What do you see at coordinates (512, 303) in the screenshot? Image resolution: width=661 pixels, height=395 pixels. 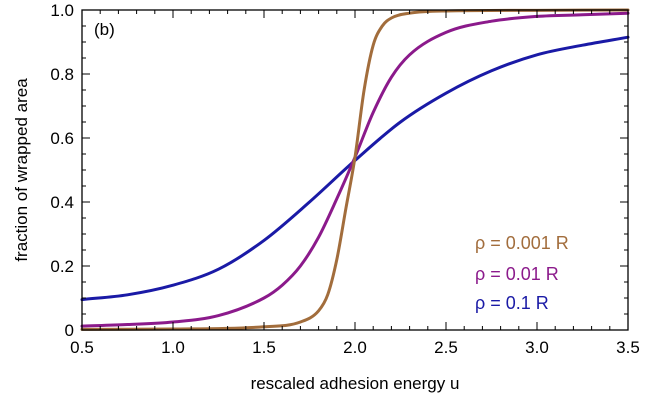 I see `legend-entry-3: ρ = 0.1 R` at bounding box center [512, 303].